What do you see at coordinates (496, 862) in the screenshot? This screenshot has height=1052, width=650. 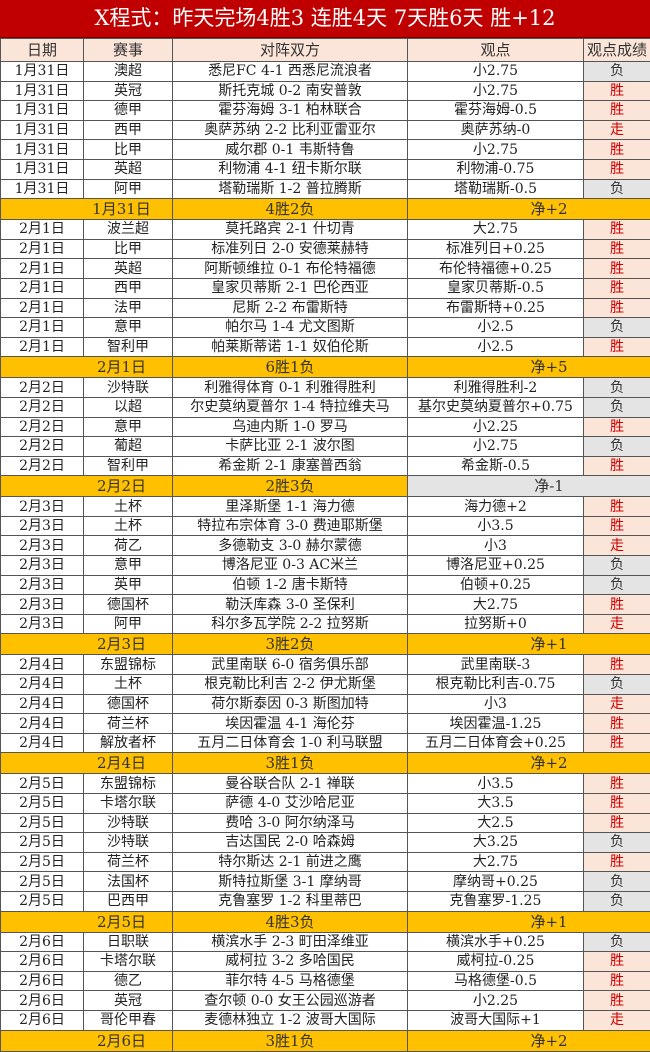 I see `pick-cell: 大2.75` at bounding box center [496, 862].